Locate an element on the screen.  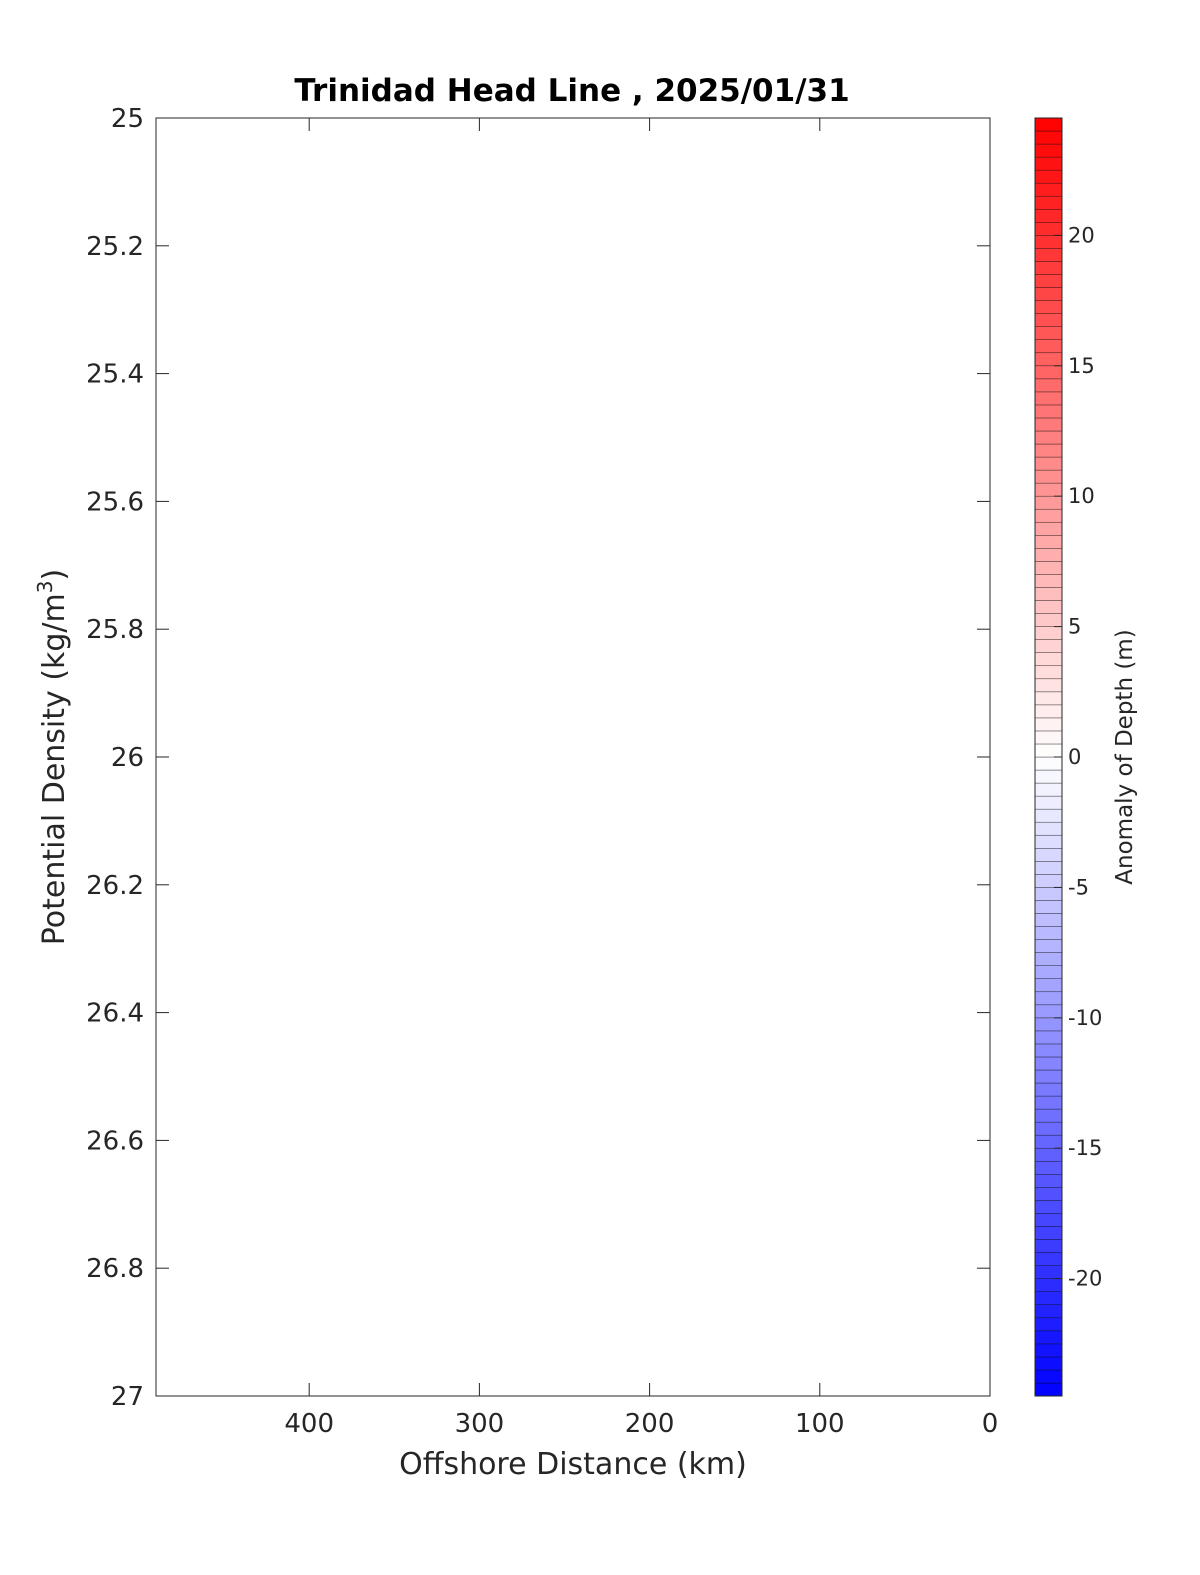
y-tick-label: 26.8 is located at coordinates (115, 1269).